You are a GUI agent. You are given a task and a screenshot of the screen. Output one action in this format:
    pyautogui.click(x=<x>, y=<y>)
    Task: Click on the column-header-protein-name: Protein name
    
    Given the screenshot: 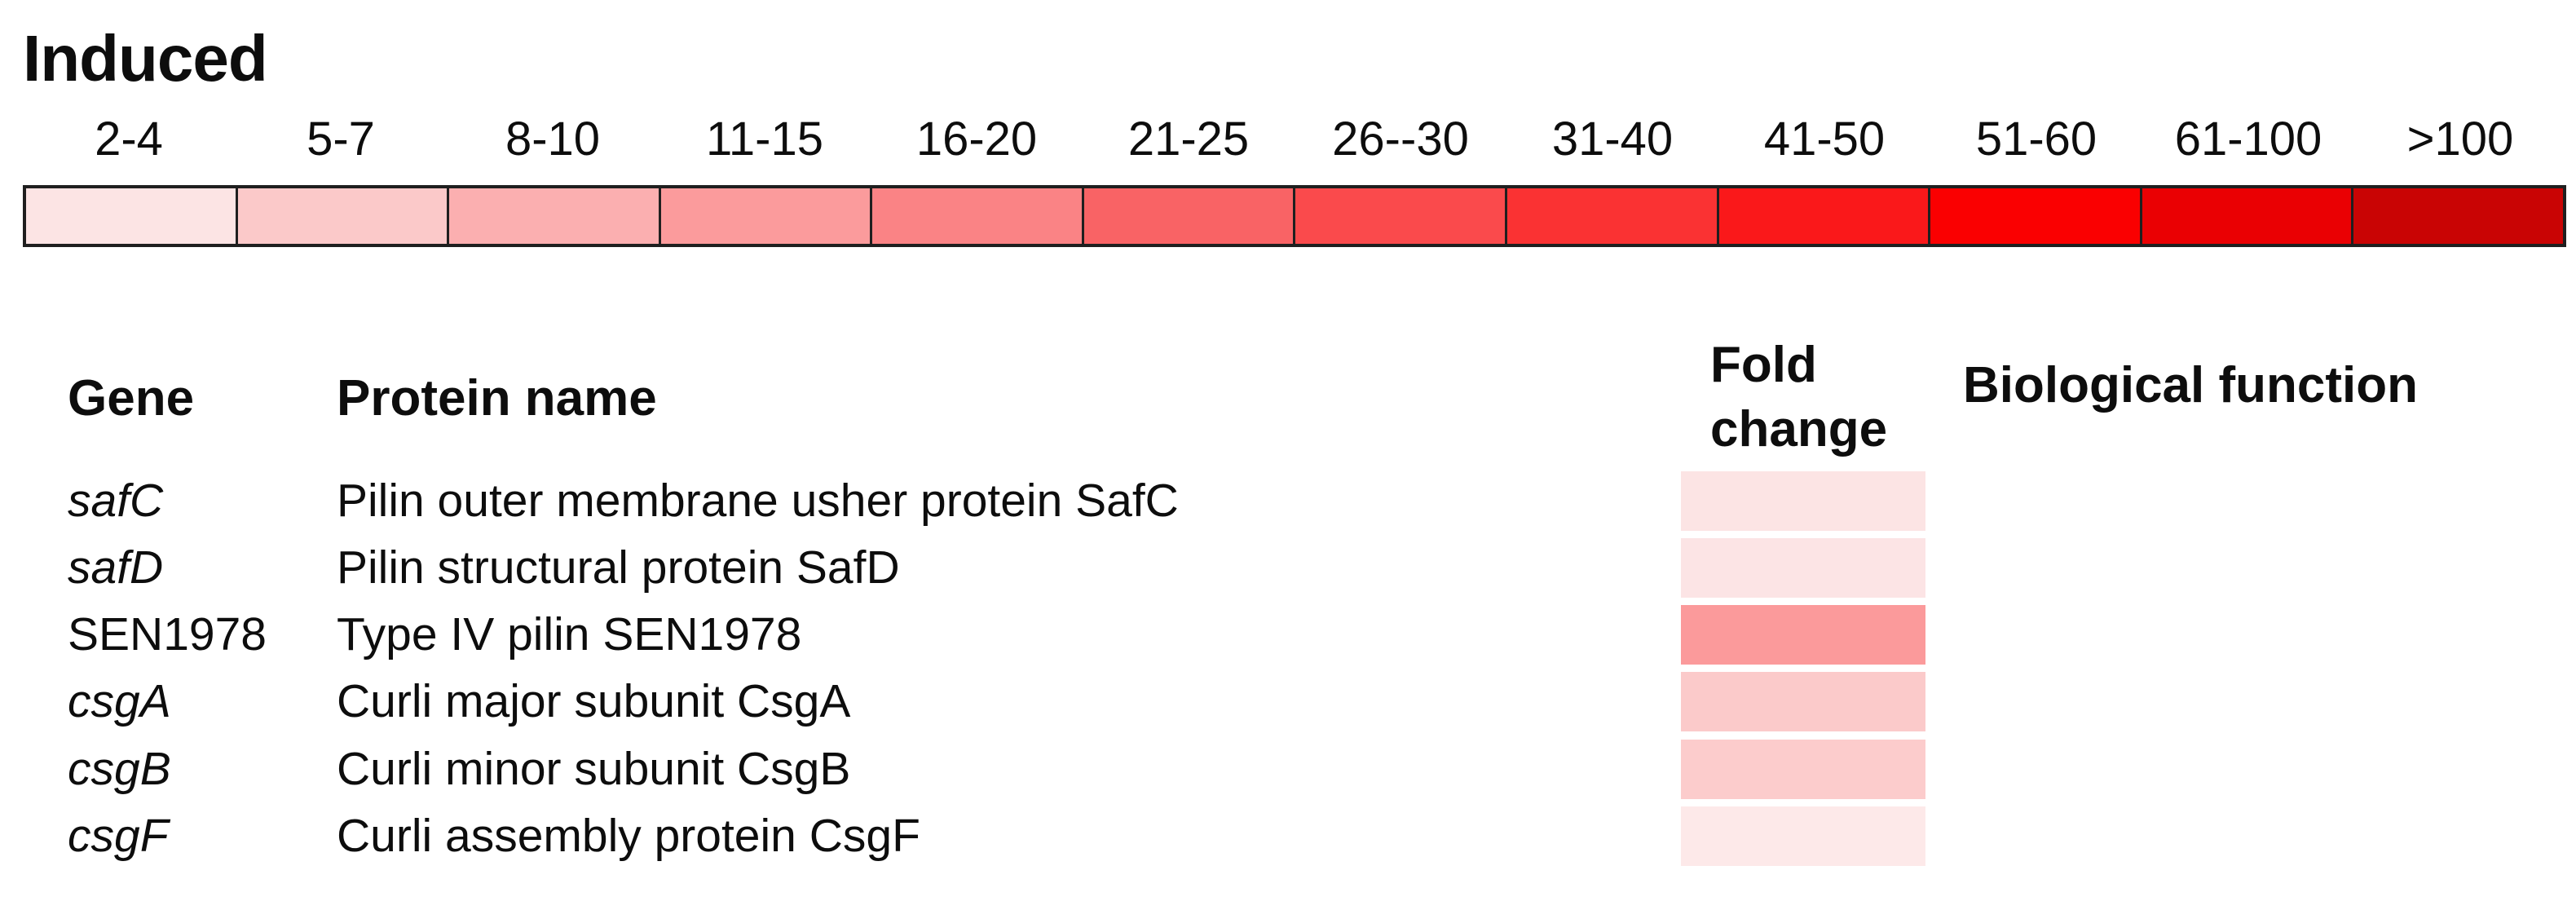 What is the action you would take?
    pyautogui.click(x=497, y=398)
    